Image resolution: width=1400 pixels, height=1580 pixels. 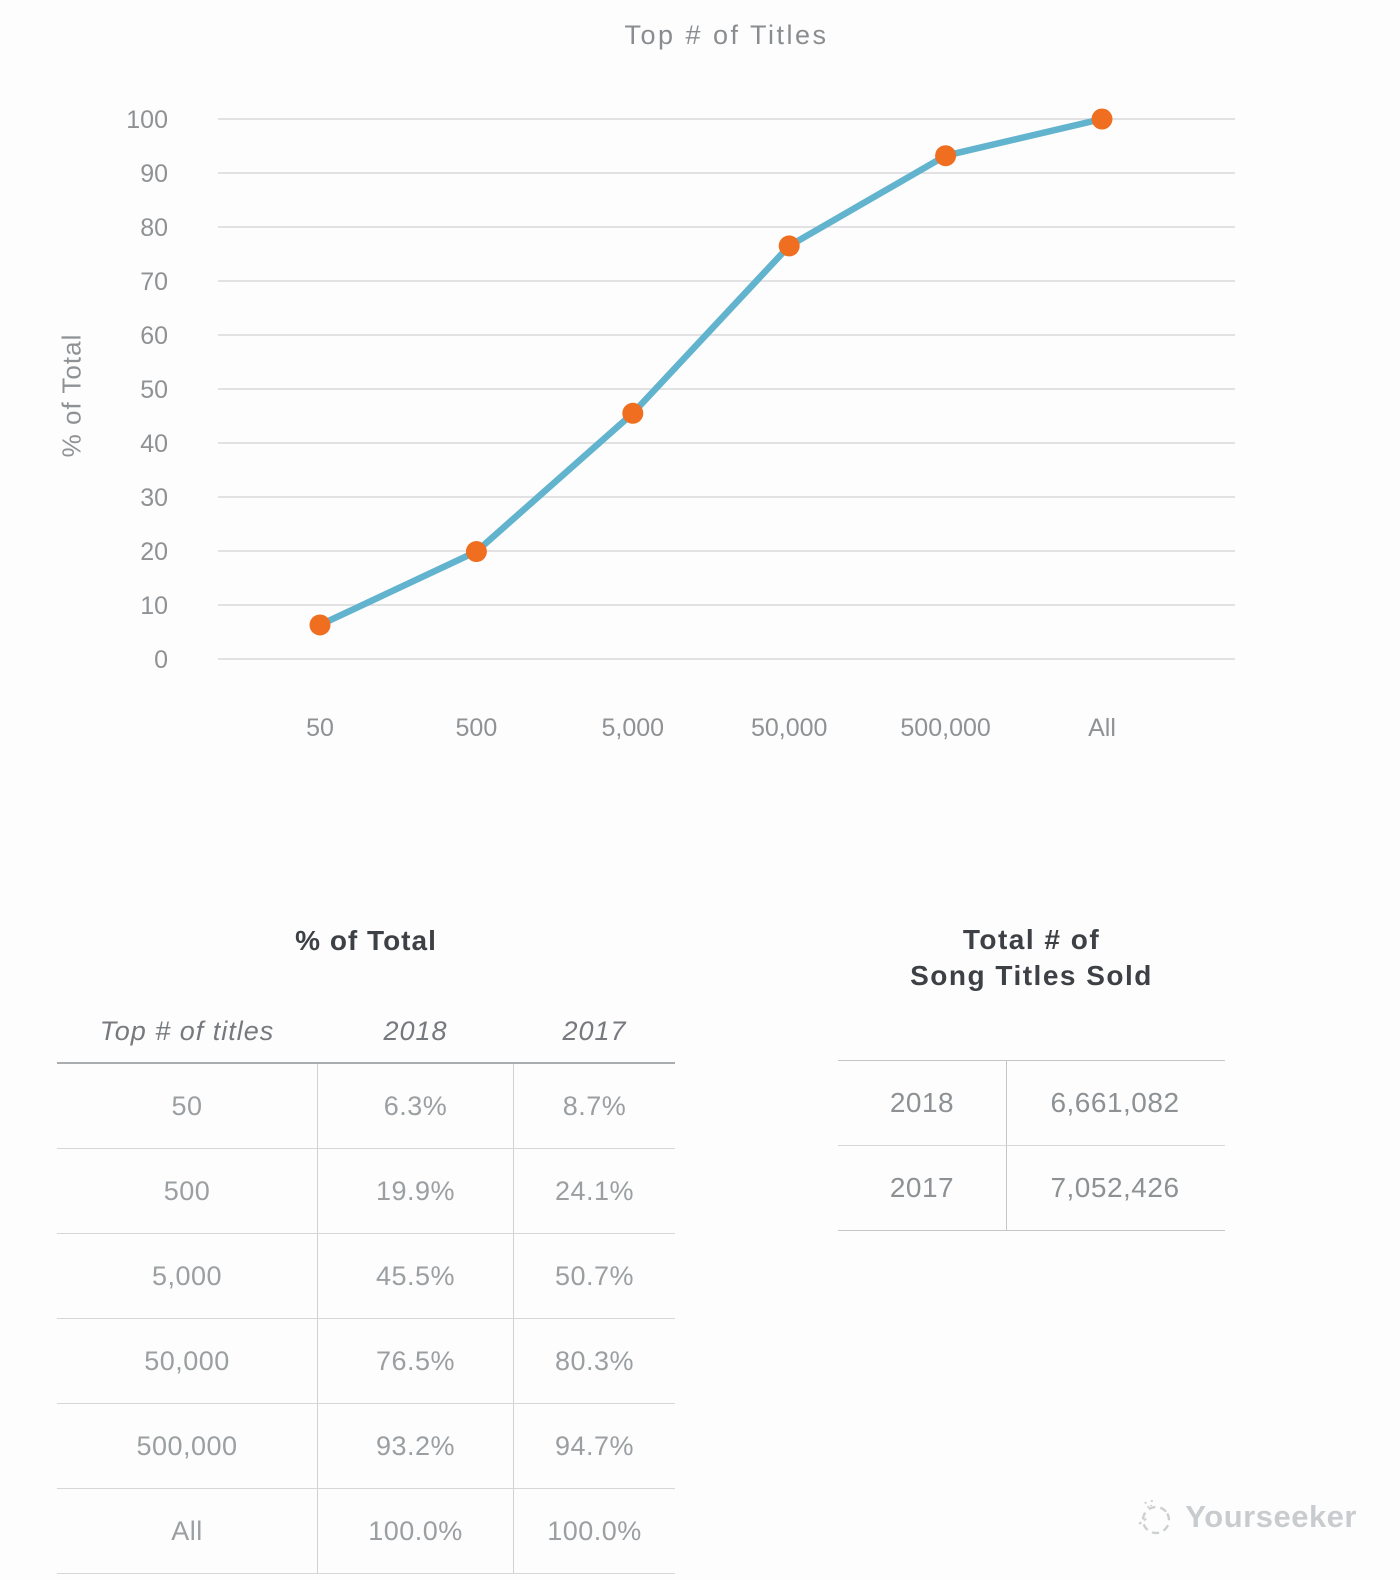 I want to click on totals-table-title: Total # of Song Titles Sold, so click(x=1031, y=958).